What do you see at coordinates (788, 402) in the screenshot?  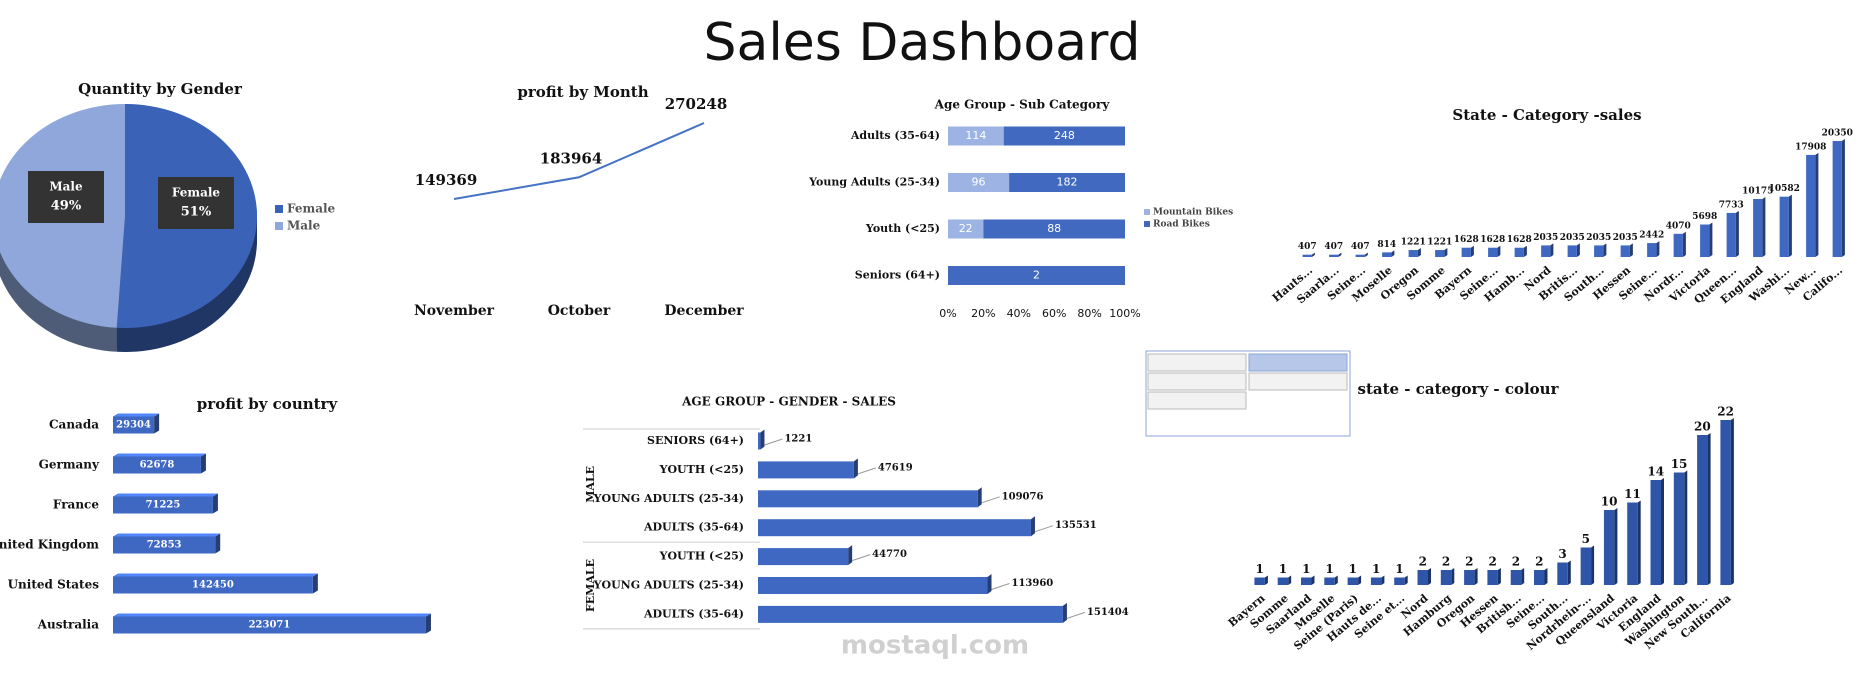 I see `chart-title: AGE GROUP - GENDER - SALES` at bounding box center [788, 402].